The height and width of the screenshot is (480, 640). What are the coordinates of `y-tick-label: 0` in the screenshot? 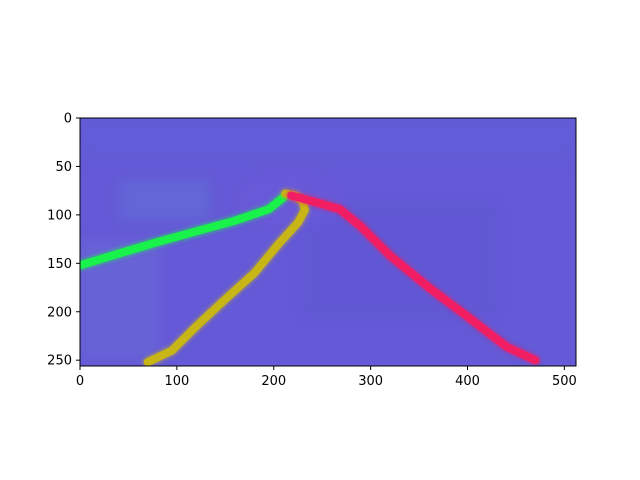 It's located at (68, 119).